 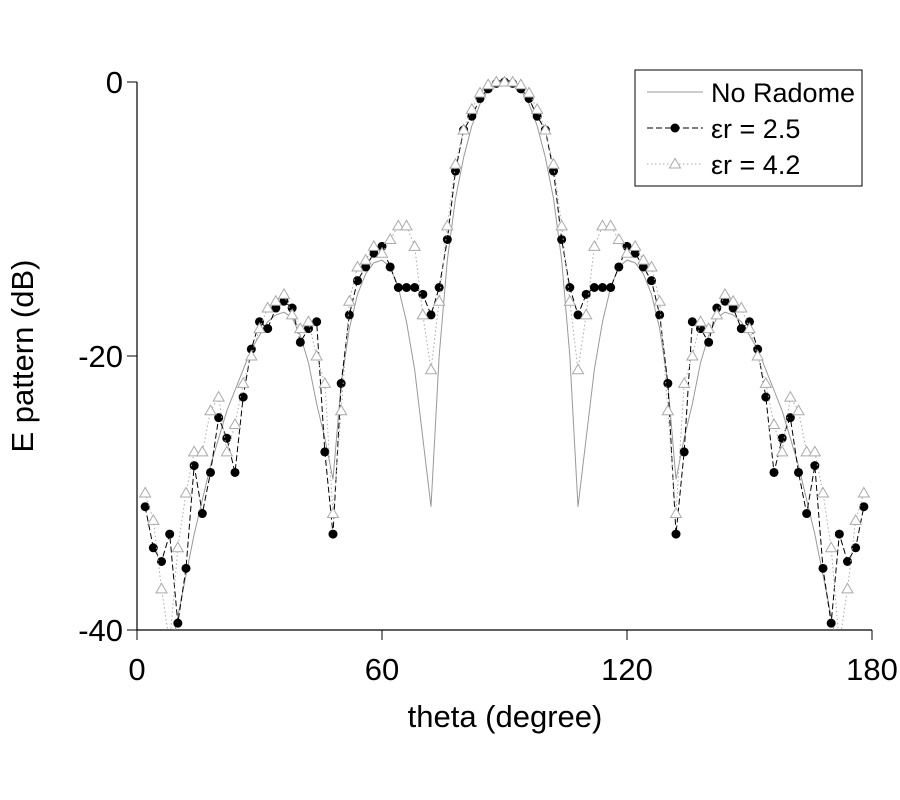 I want to click on x-axis-label: theta (degree), so click(x=505, y=716).